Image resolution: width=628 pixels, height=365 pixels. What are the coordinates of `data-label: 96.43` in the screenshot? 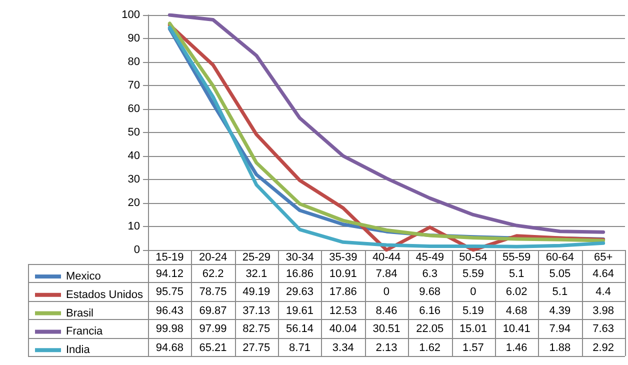 It's located at (169, 311).